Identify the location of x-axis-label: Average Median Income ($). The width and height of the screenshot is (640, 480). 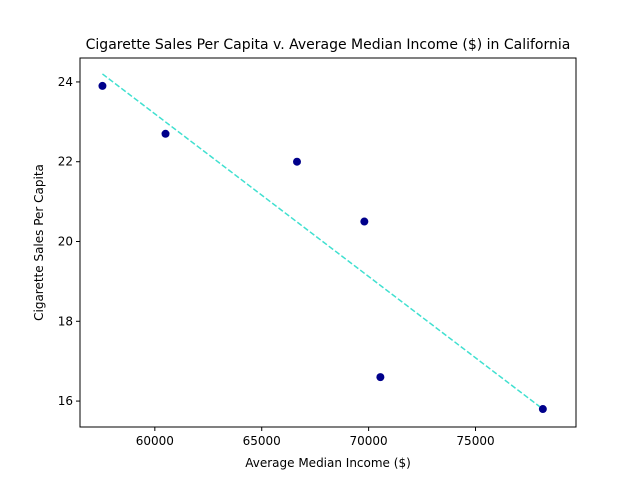
(328, 463).